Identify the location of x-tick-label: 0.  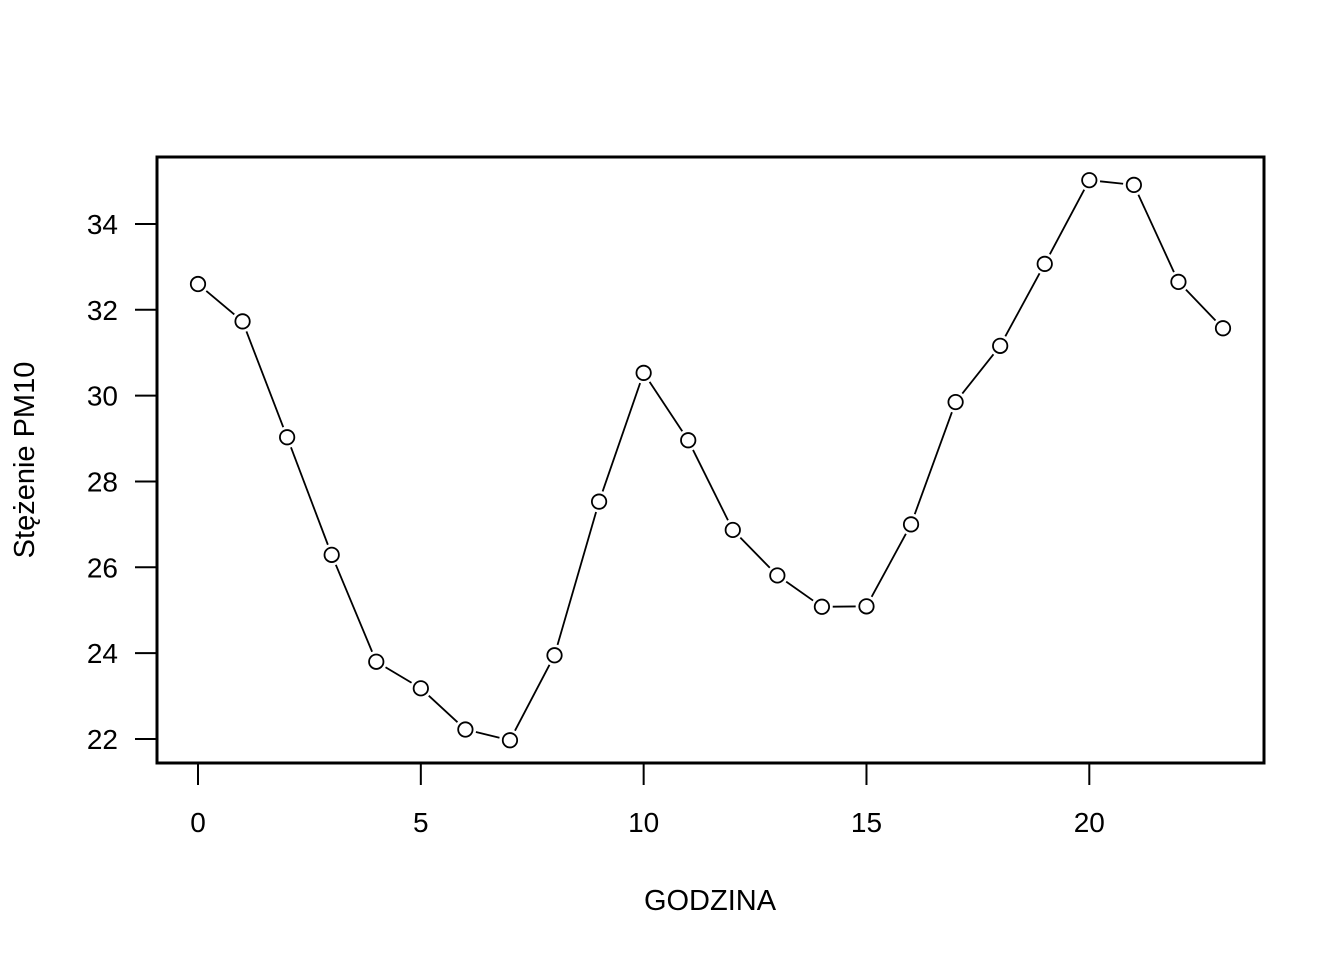
(198, 822).